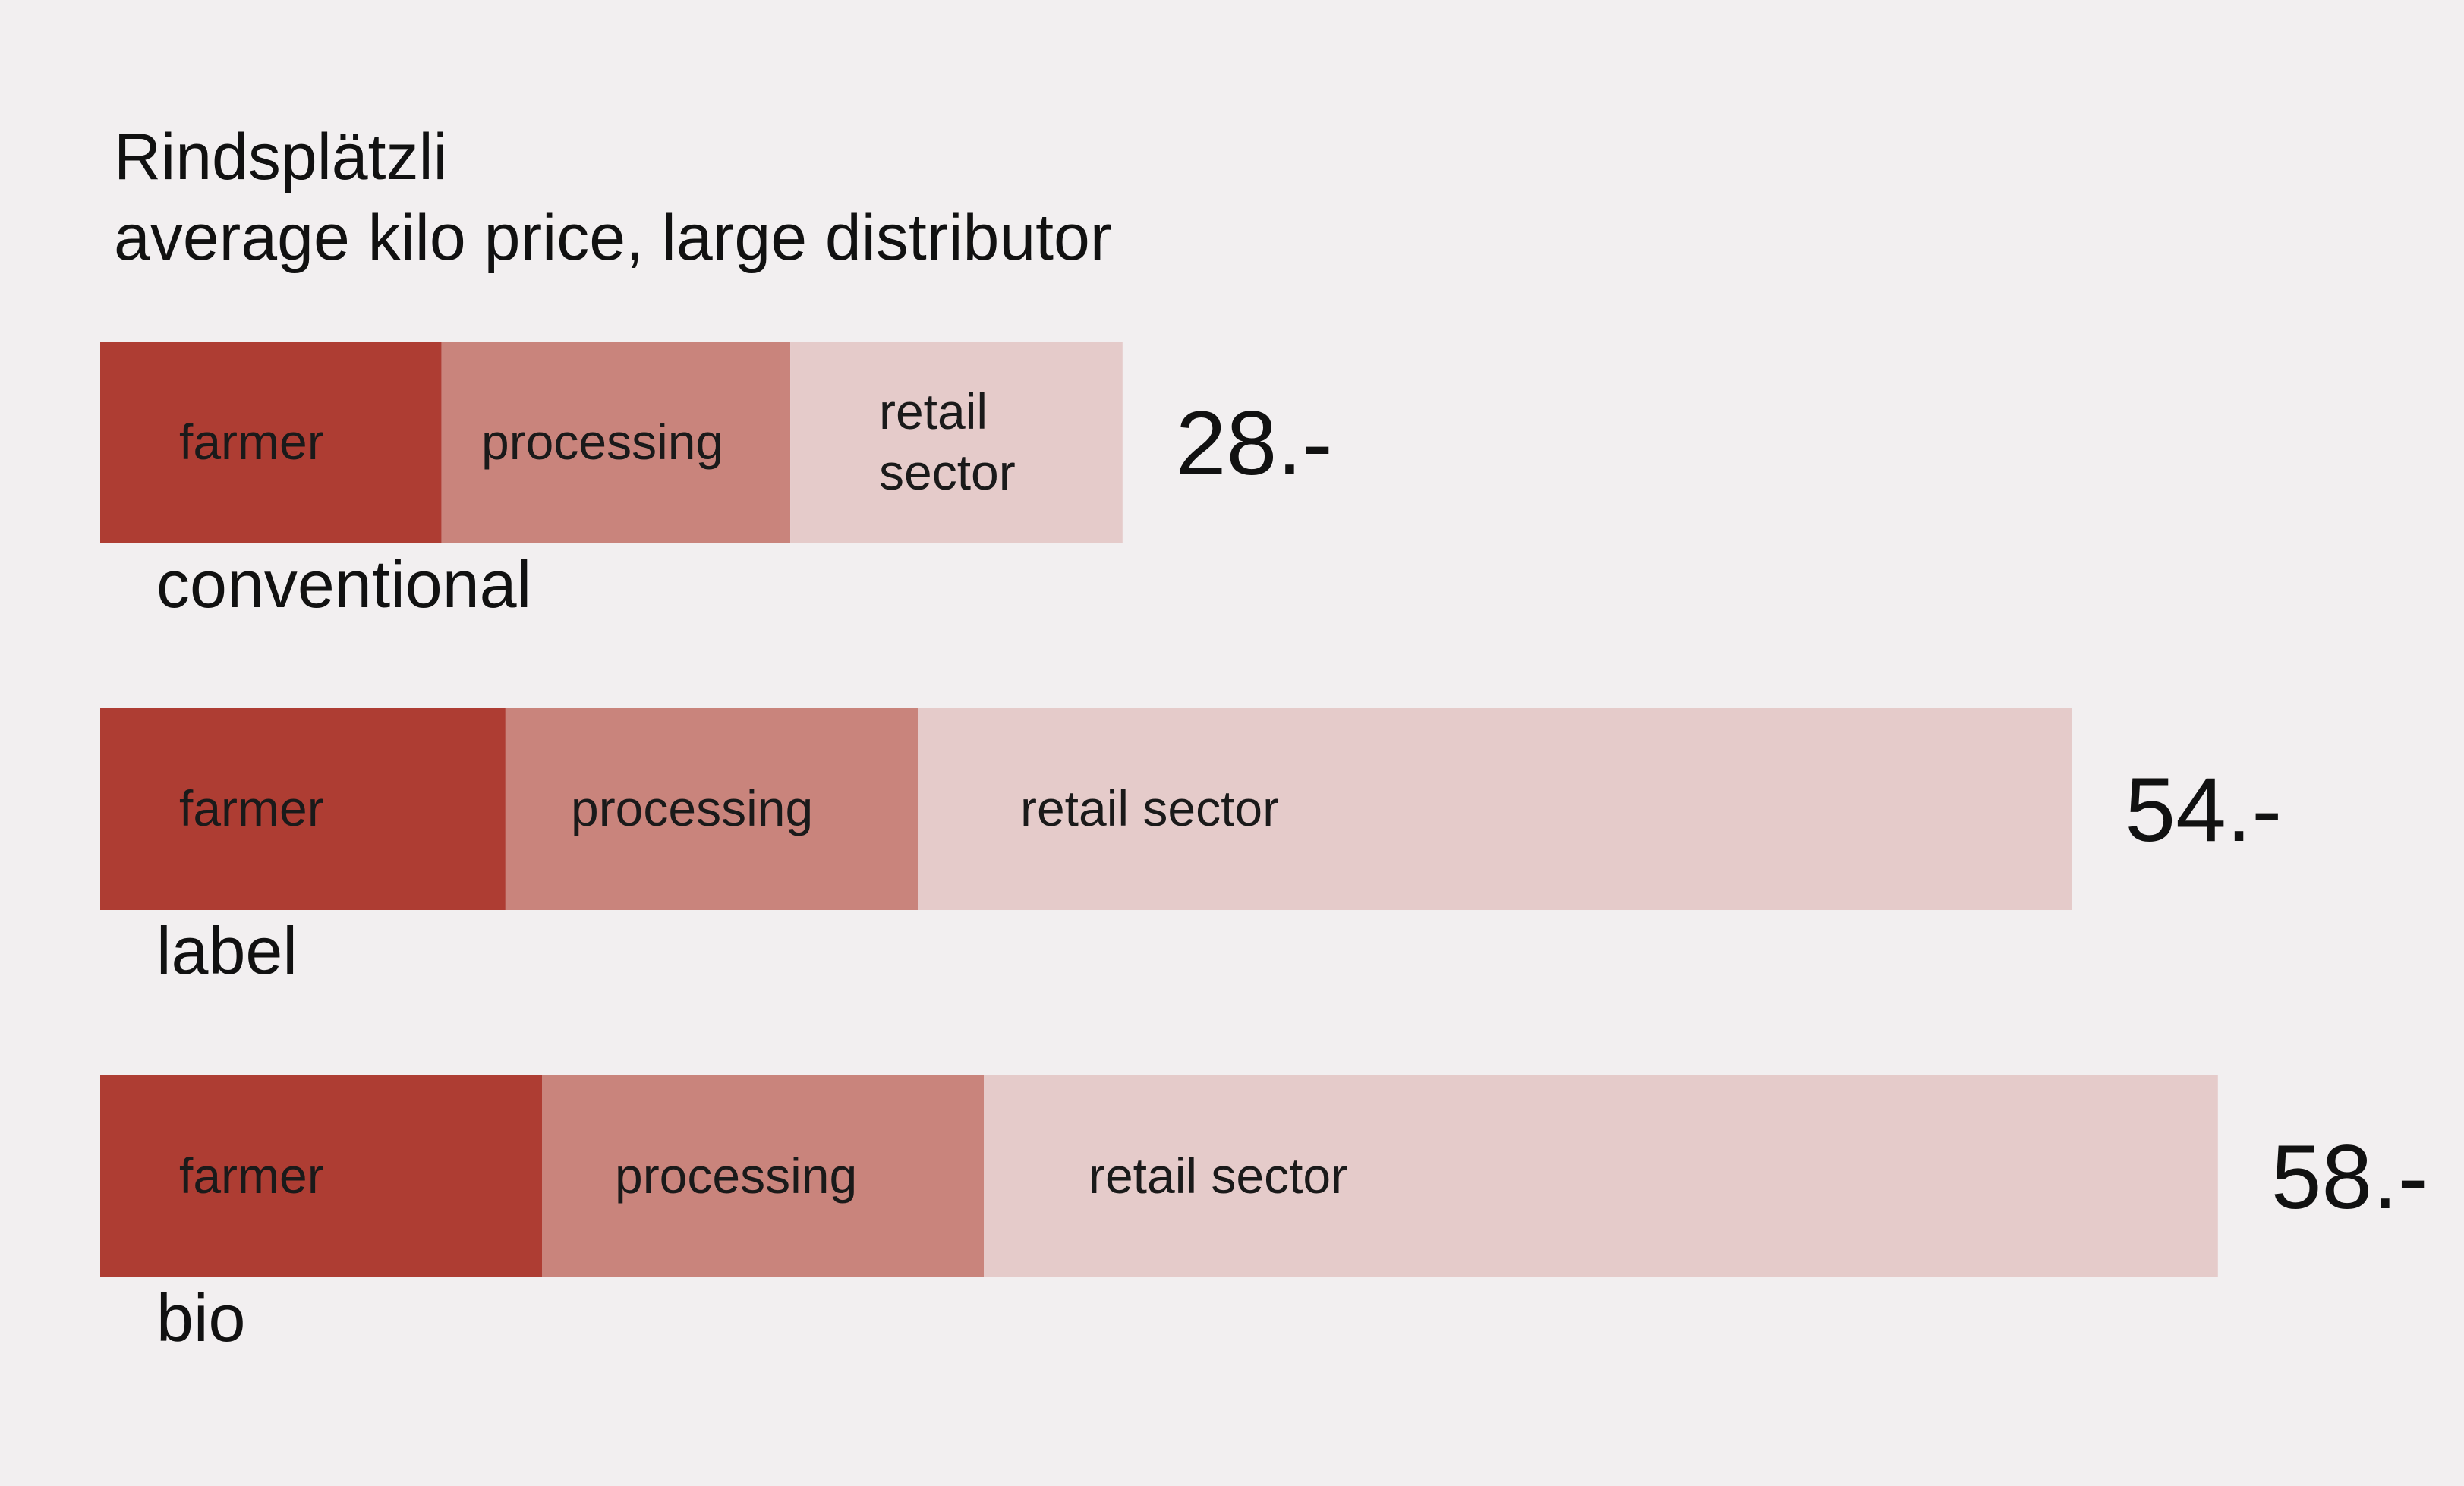 This screenshot has height=1486, width=2464. Describe the element at coordinates (1150, 808) in the screenshot. I see `segment-label-label-2: retail sector` at that location.